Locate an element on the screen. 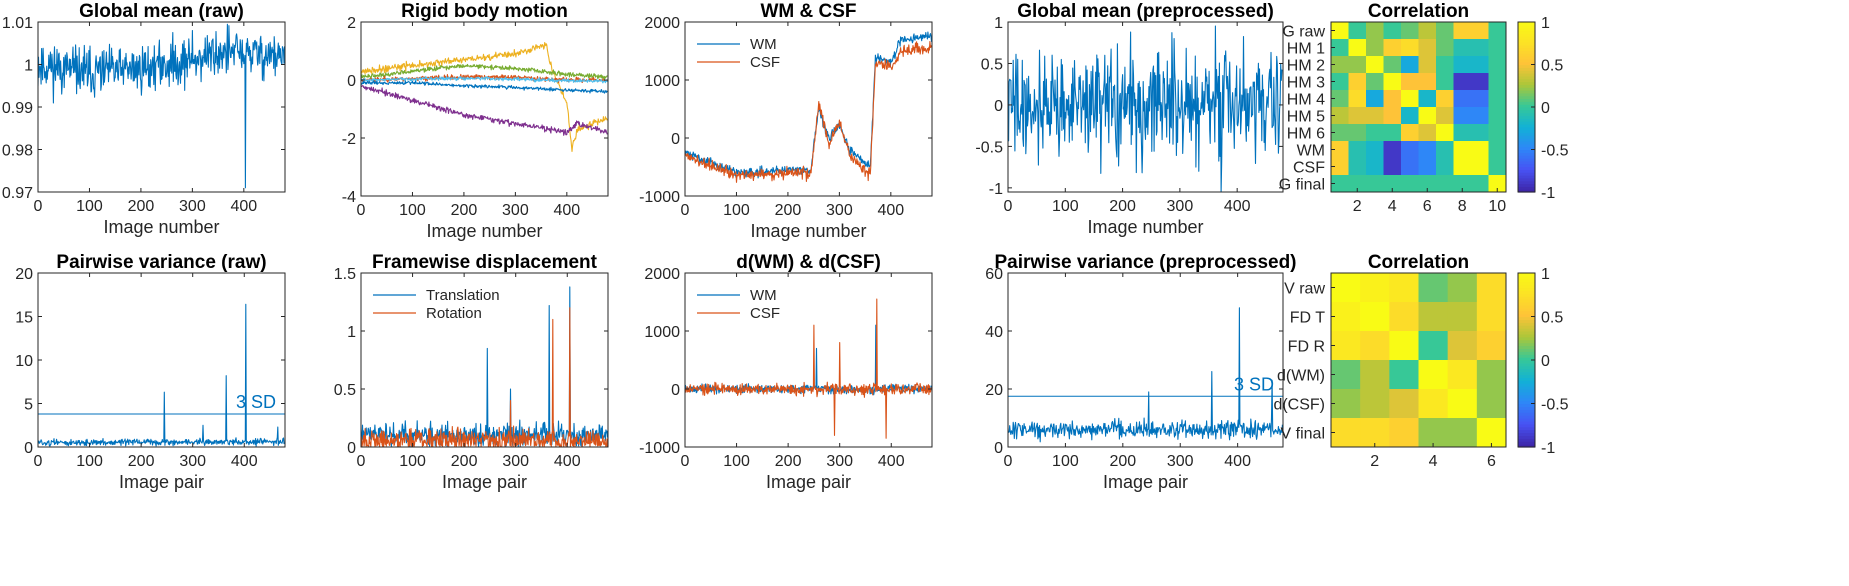 Image resolution: width=1849 pixels, height=586 pixels. x-tick-label: 100 is located at coordinates (1065, 461).